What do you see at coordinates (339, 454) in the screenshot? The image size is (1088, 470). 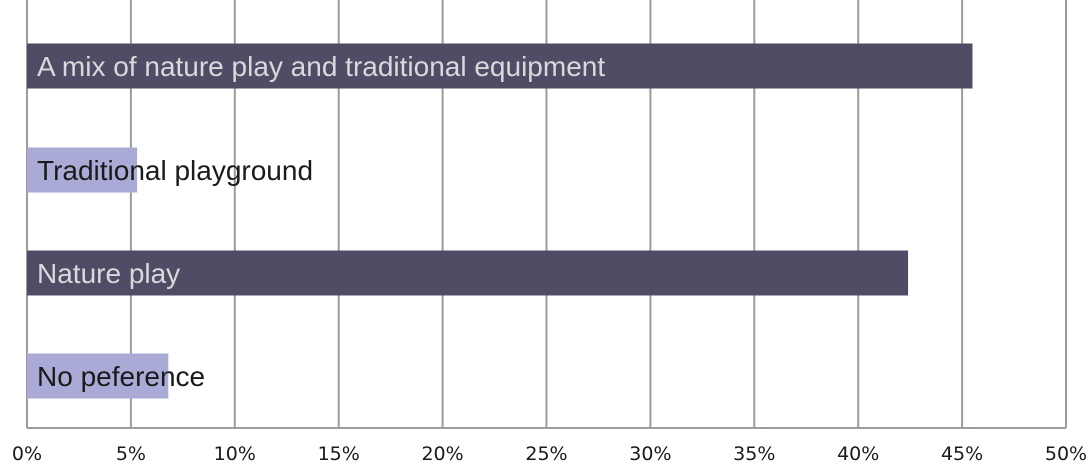 I see `x-tick-label: 15%` at bounding box center [339, 454].